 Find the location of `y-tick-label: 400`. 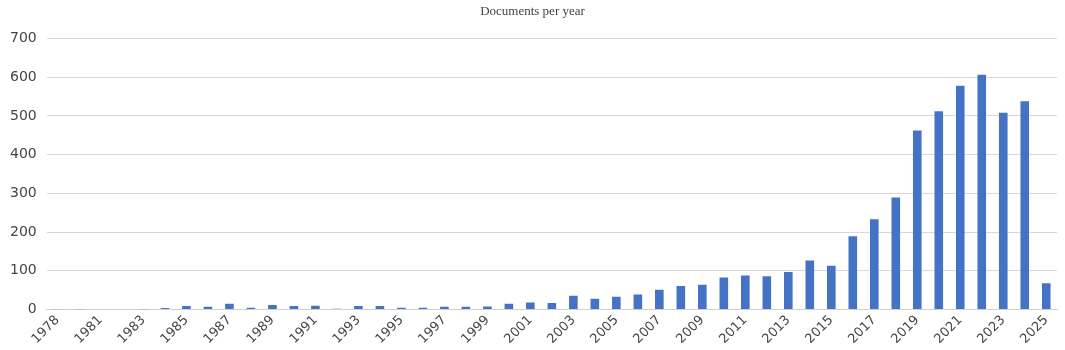

y-tick-label: 400 is located at coordinates (23, 153).